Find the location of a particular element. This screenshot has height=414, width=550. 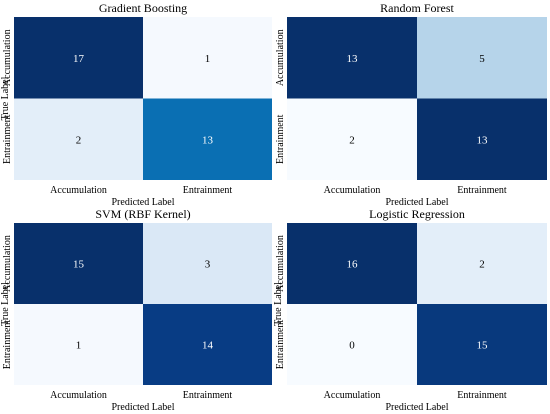

cell-value-label: 0 is located at coordinates (352, 346).